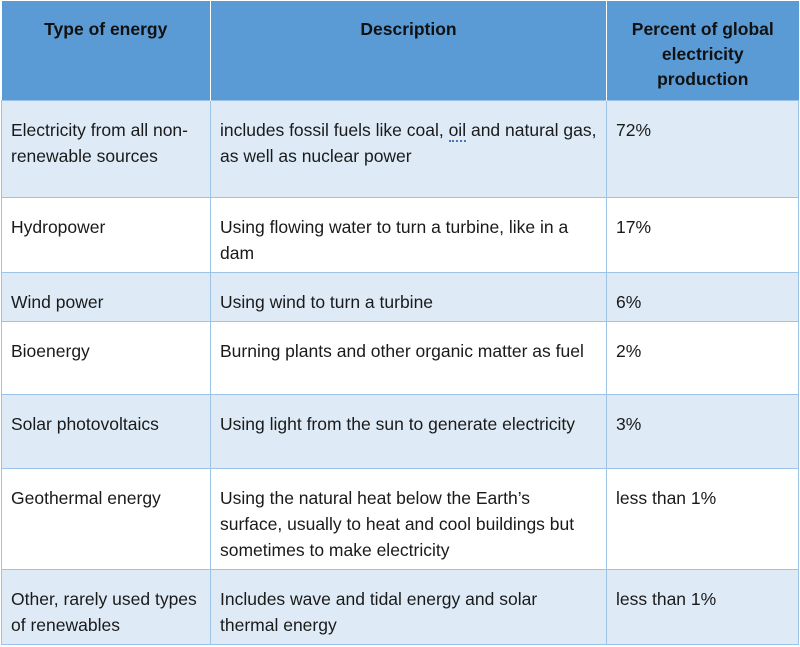 The width and height of the screenshot is (800, 647). I want to click on cell-percent: 17%, so click(702, 235).